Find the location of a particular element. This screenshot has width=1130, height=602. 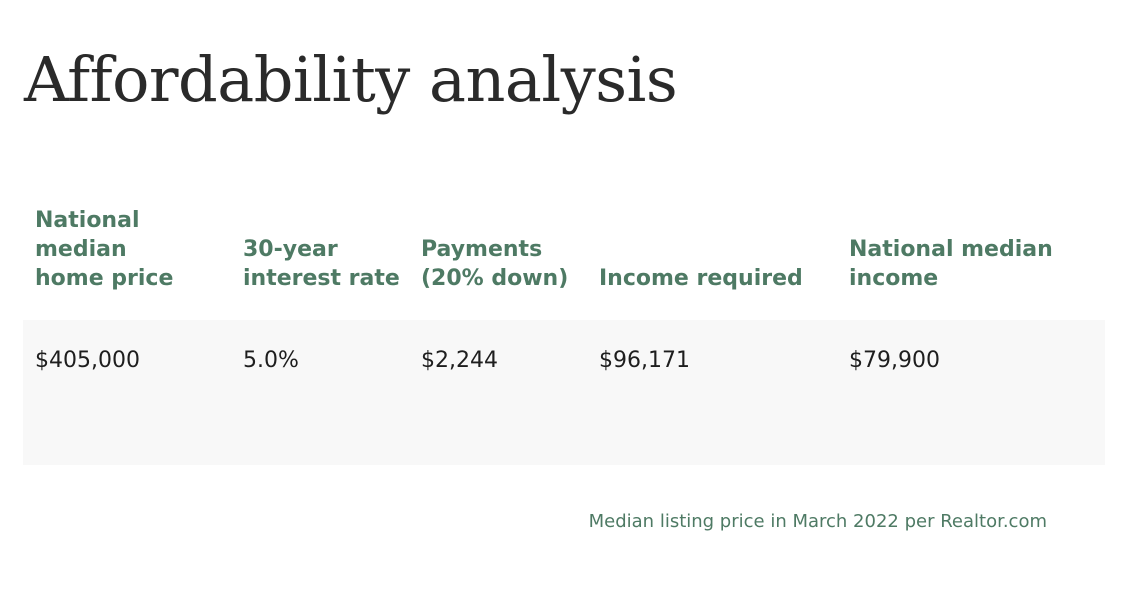

header-line: Payments is located at coordinates (482, 249).